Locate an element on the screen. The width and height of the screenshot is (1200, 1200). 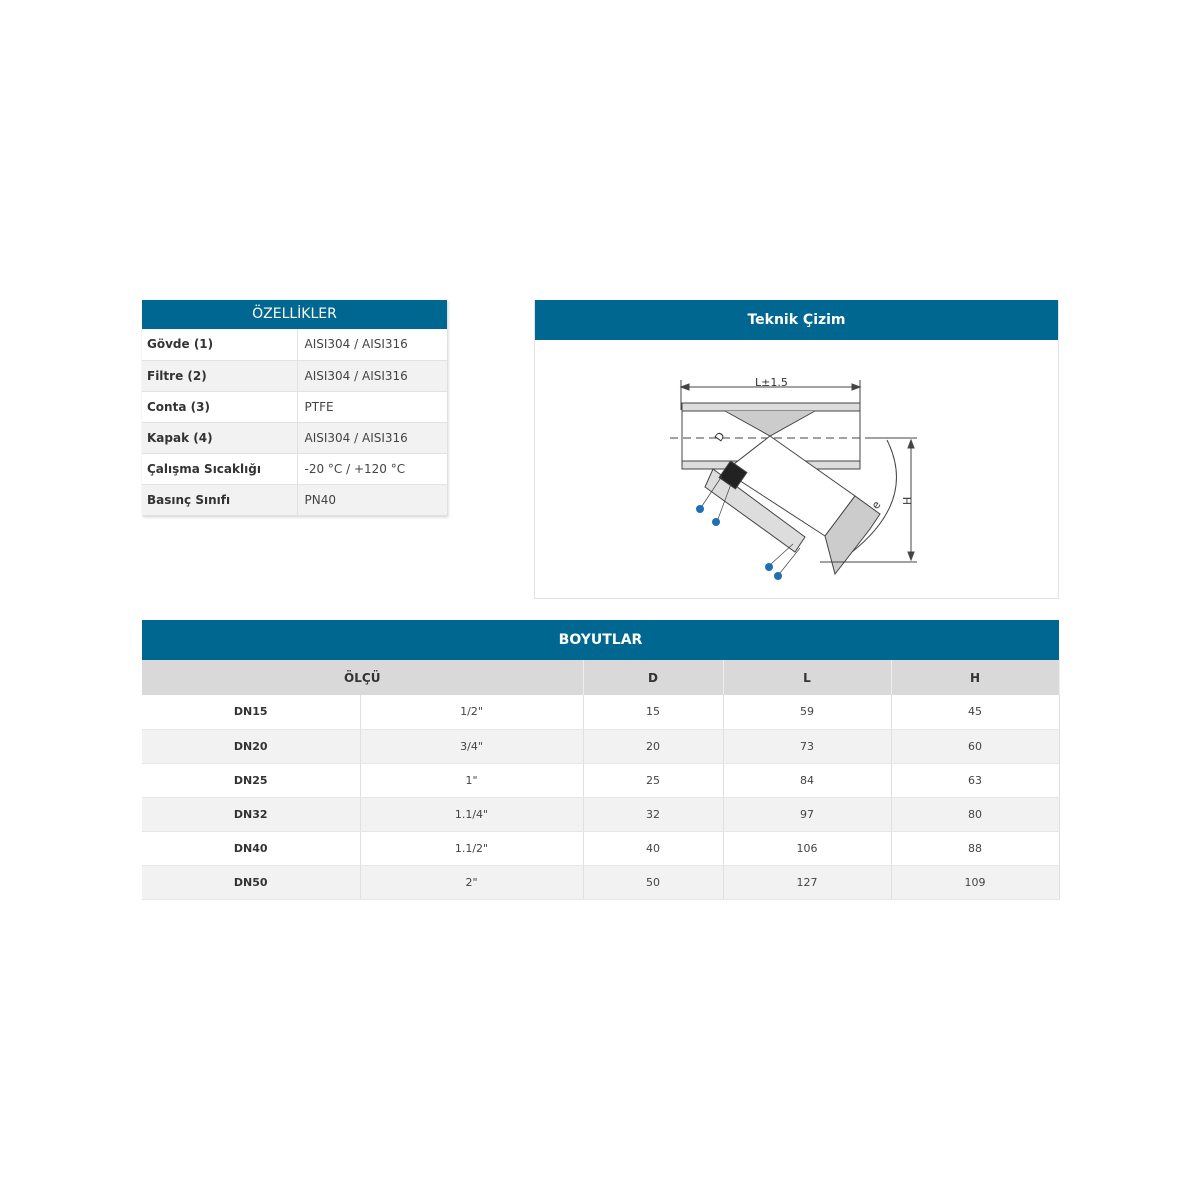
dn-size: DN20 is located at coordinates (251, 746).